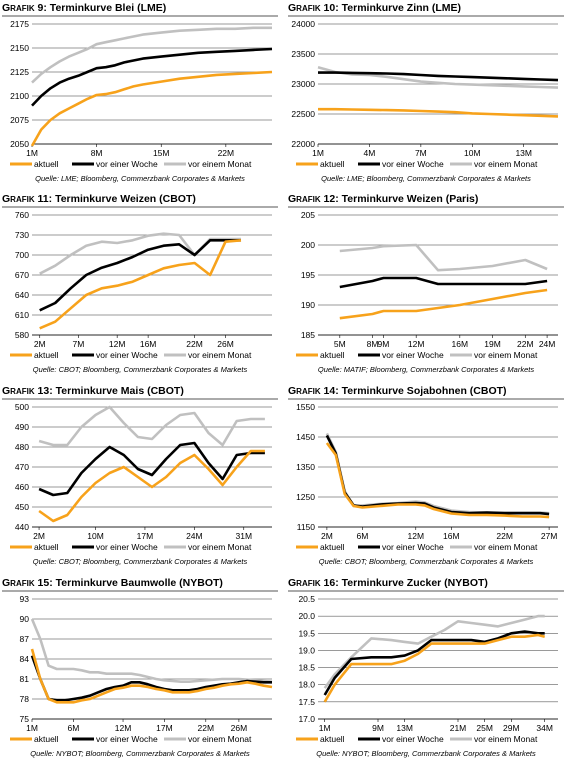  What do you see at coordinates (303, 144) in the screenshot?
I see `y-tick-label: 22000` at bounding box center [303, 144].